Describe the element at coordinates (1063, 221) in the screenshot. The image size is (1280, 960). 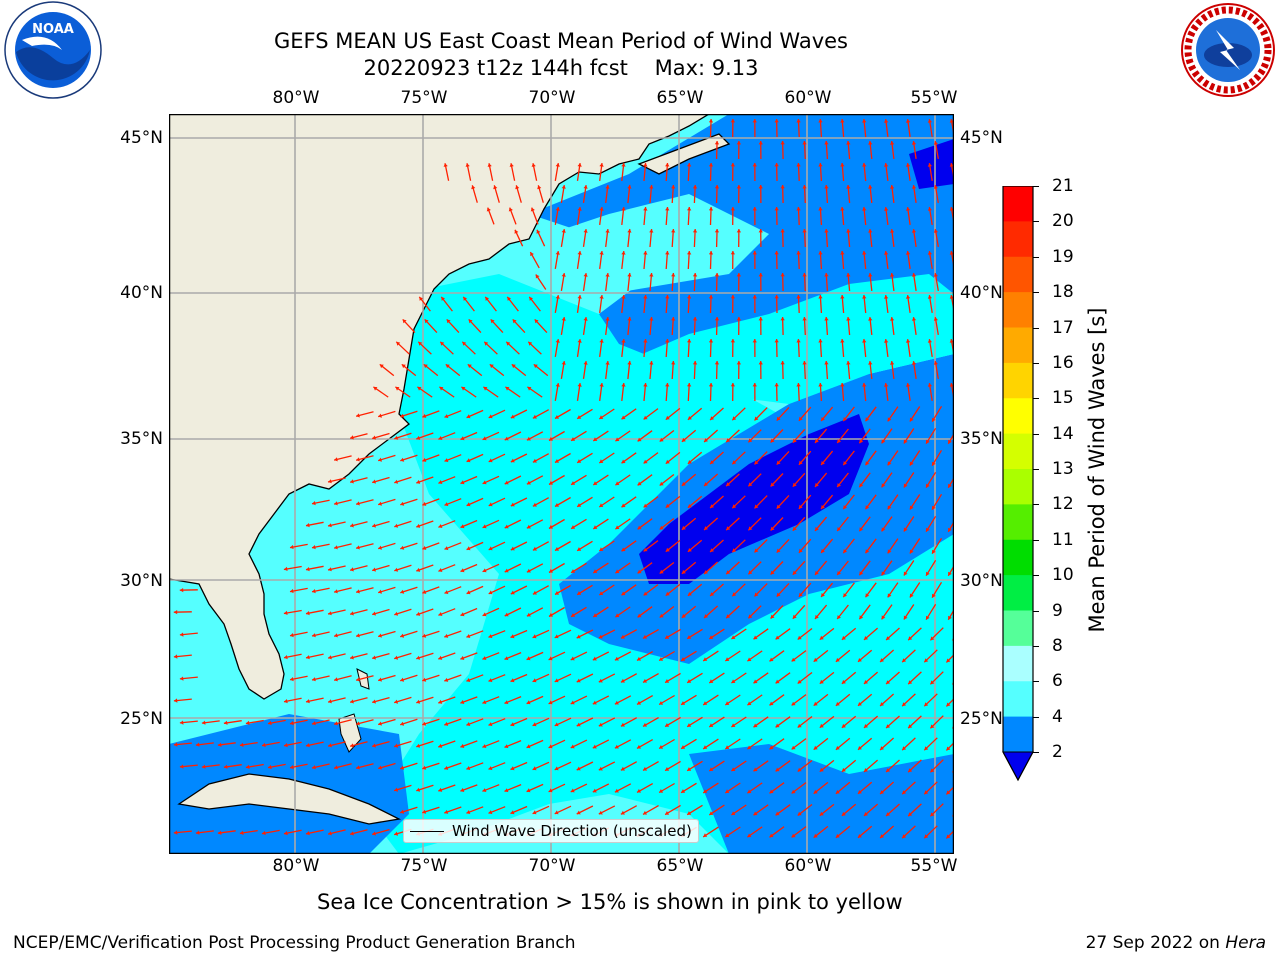
I see `colorbar-tick-label: 20` at that location.